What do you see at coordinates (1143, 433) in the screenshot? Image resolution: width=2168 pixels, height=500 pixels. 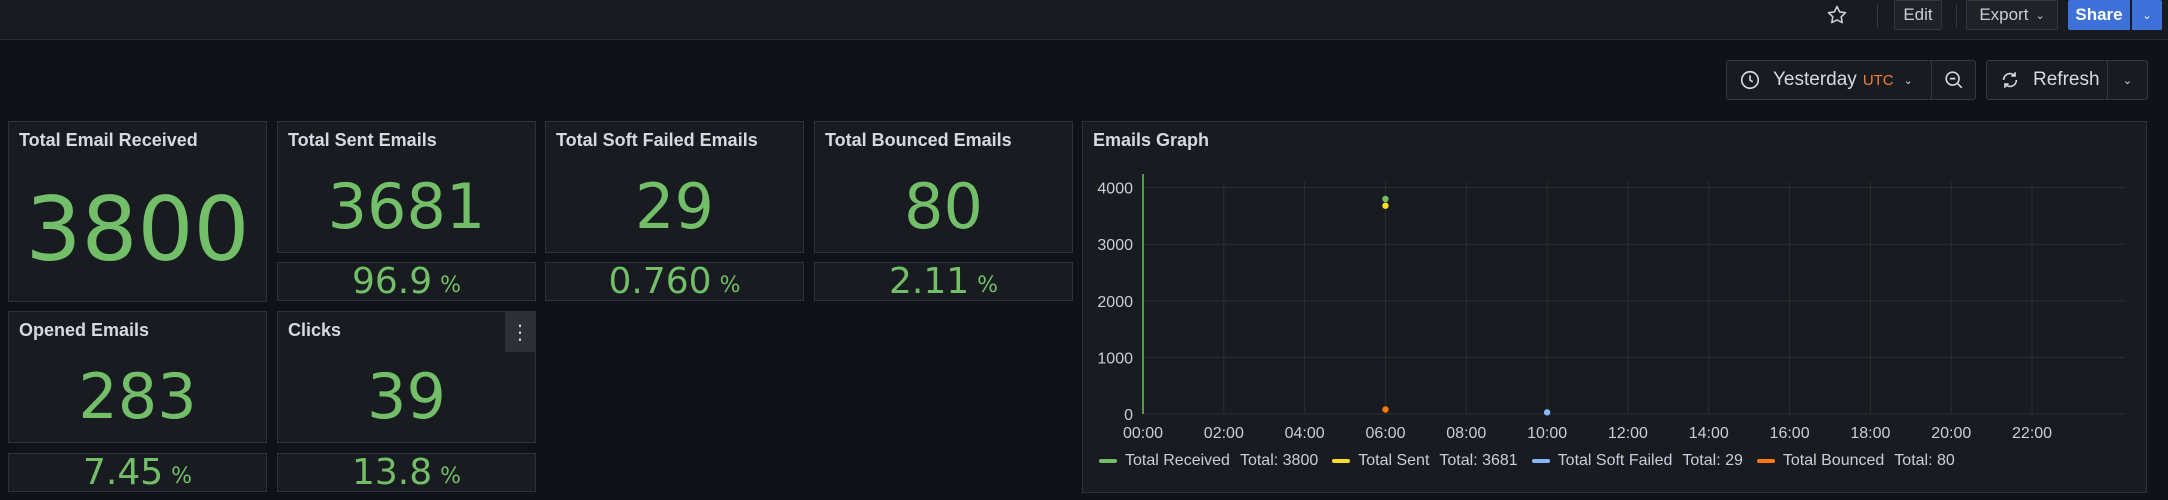 I see `x-tick-label: 00:00` at bounding box center [1143, 433].